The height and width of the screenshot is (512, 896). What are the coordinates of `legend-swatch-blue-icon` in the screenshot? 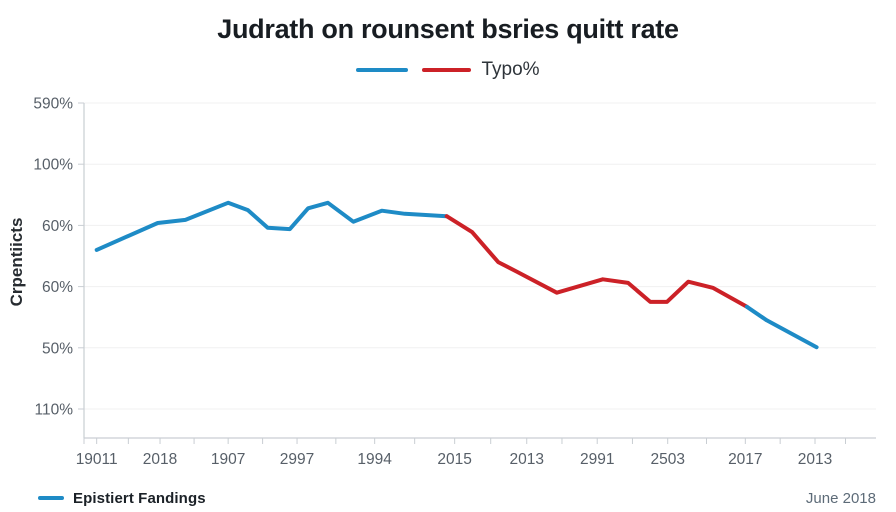 It's located at (382, 70).